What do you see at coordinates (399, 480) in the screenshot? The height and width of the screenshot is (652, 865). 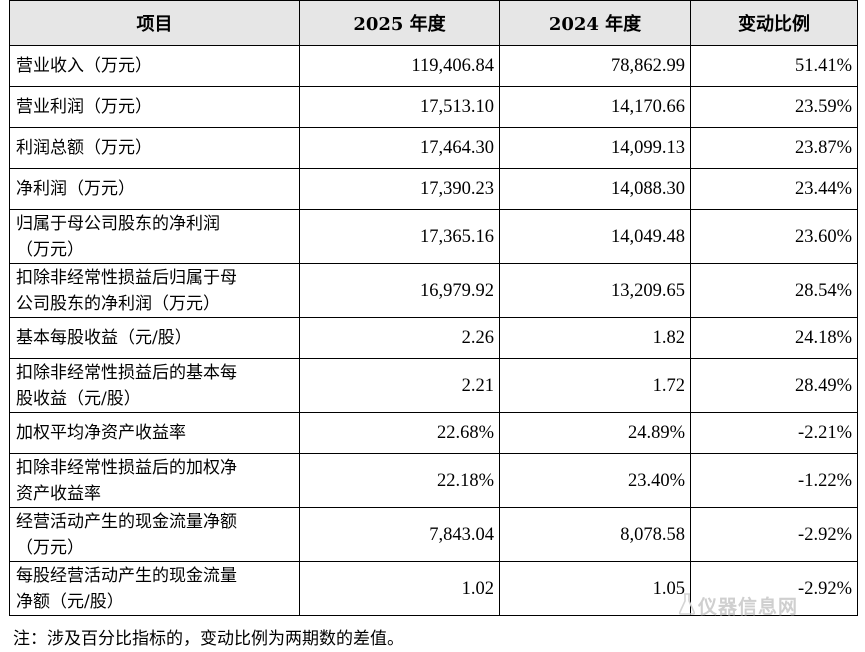 I see `cell-y2025: 22.18%` at bounding box center [399, 480].